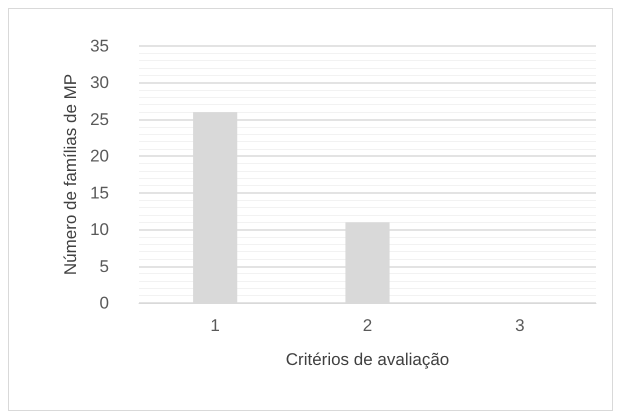 This screenshot has height=417, width=619. Describe the element at coordinates (104, 303) in the screenshot. I see `y-tick-label: 0` at that location.